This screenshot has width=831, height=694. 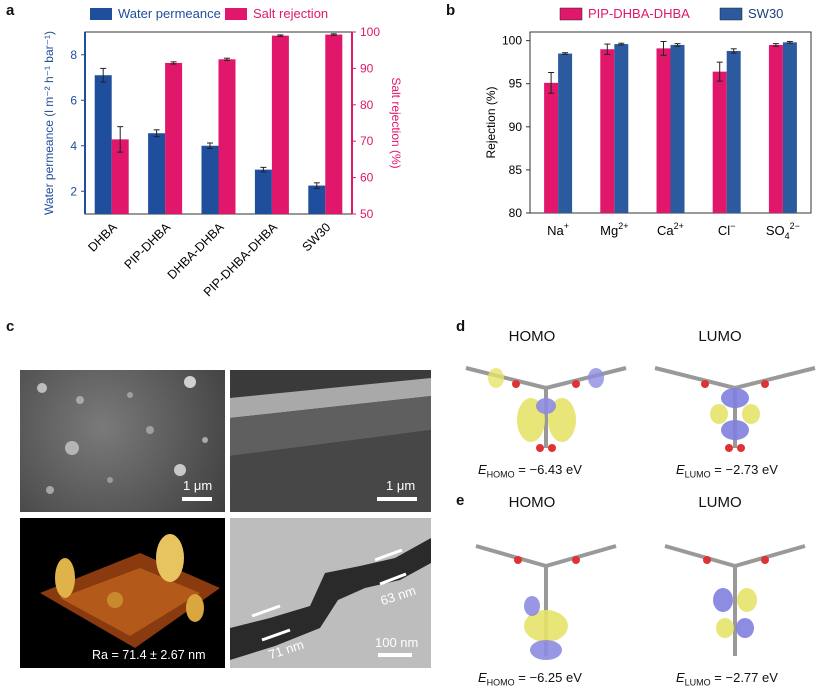 What do you see at coordinates (10, 326) in the screenshot?
I see `panel-letter-c: c` at bounding box center [10, 326].